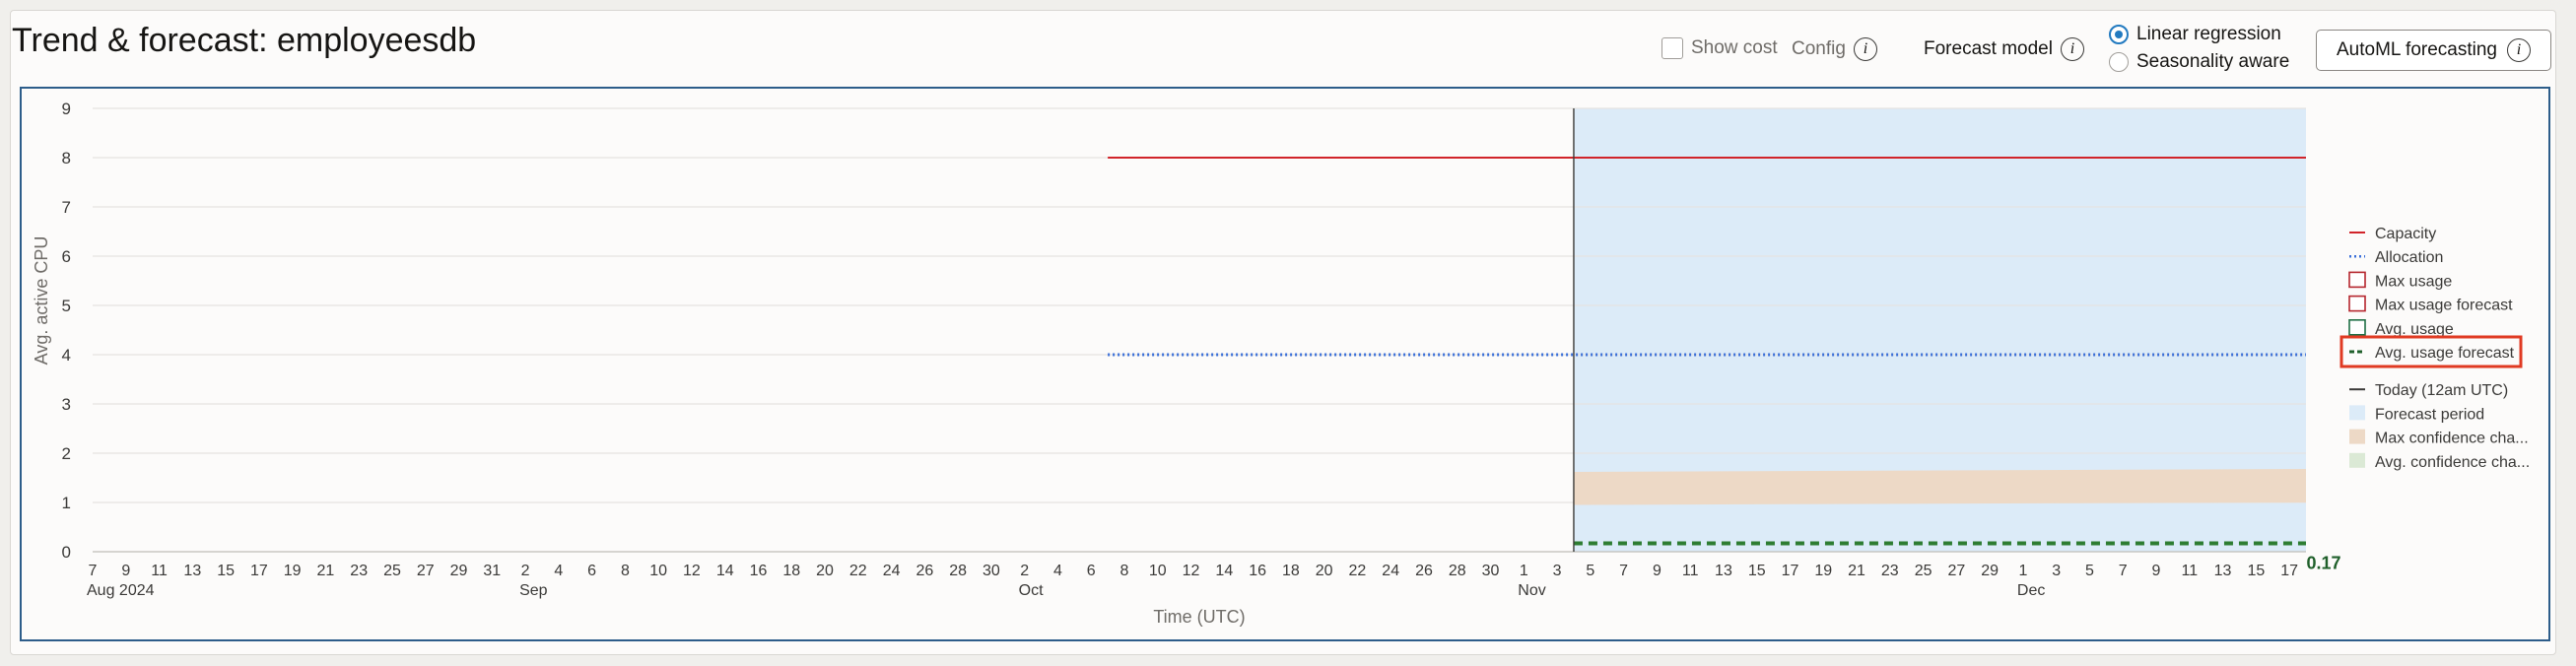  What do you see at coordinates (1940, 487) in the screenshot?
I see `max-confidence-band` at bounding box center [1940, 487].